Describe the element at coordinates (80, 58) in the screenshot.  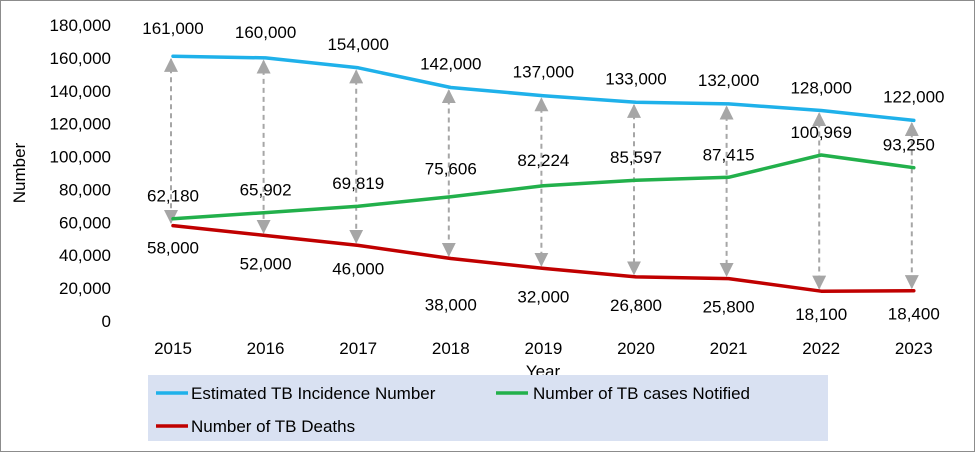
I see `y-tick-label: 160,000` at that location.